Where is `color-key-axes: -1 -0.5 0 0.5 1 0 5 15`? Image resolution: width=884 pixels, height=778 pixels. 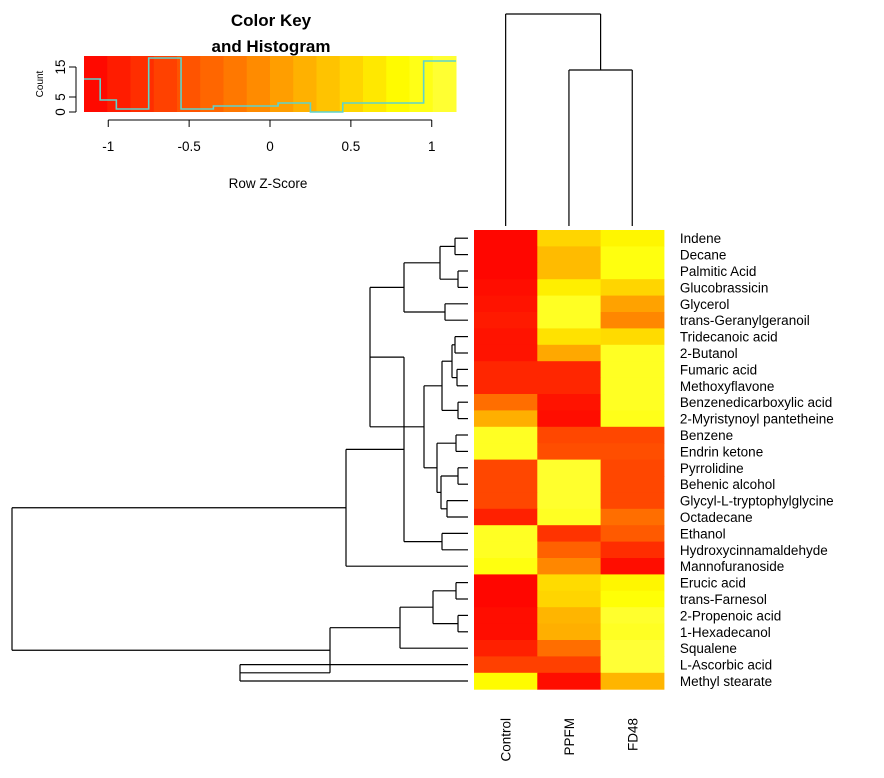
color-key-axes: -1 -0.5 0 0.5 1 0 5 15 is located at coordinates (244, 106).